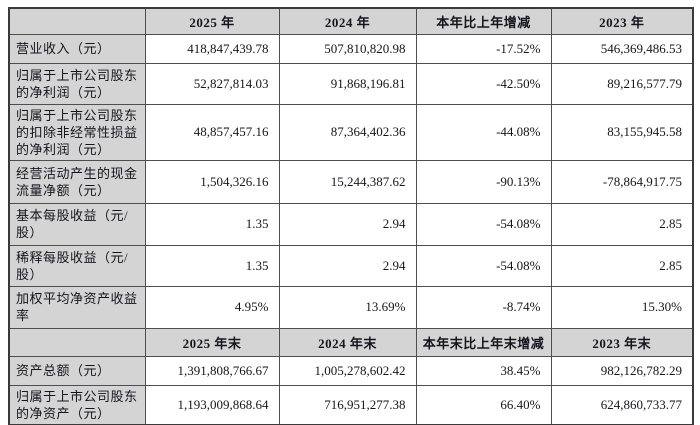  What do you see at coordinates (77, 307) in the screenshot?
I see `metric-label: 加权平均净资产收益率` at bounding box center [77, 307].